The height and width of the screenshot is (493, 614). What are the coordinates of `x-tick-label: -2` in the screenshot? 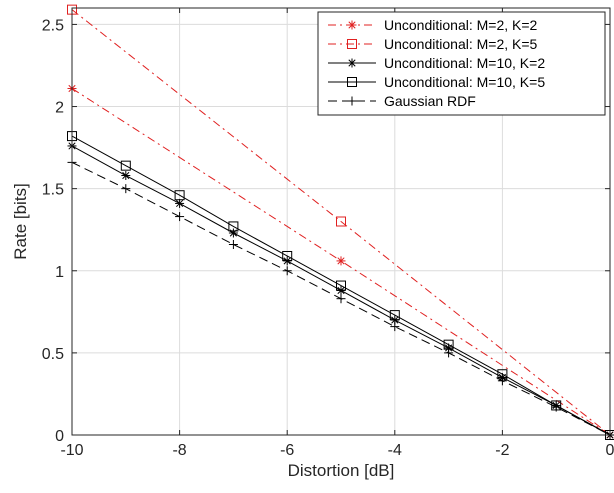 It's located at (502, 450).